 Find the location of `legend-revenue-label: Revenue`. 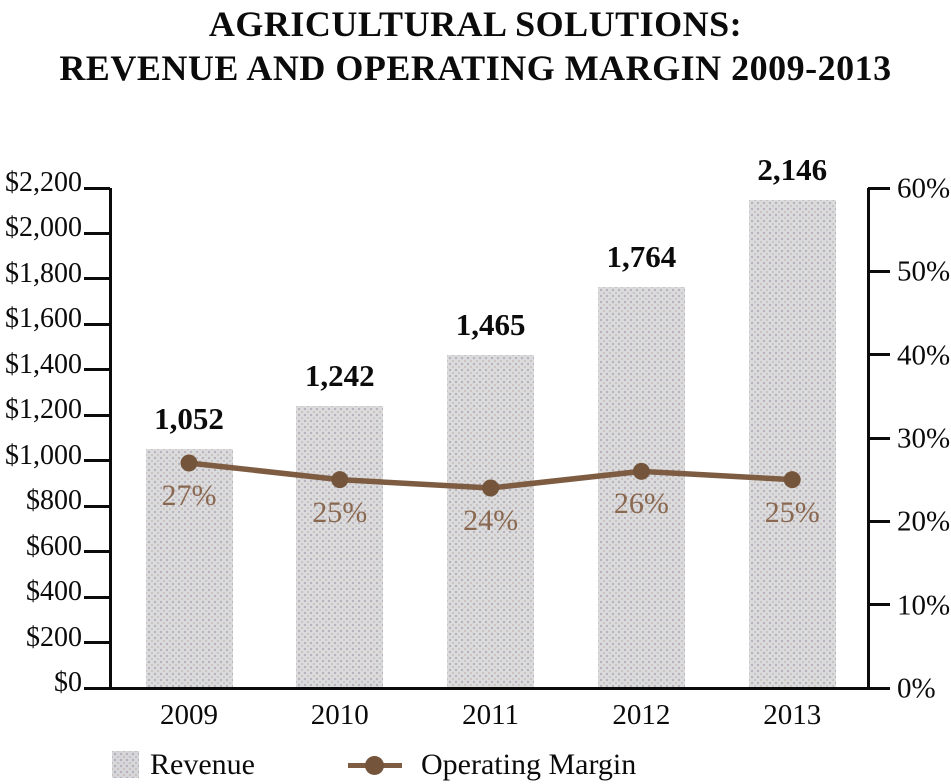

legend-revenue-label: Revenue is located at coordinates (202, 764).